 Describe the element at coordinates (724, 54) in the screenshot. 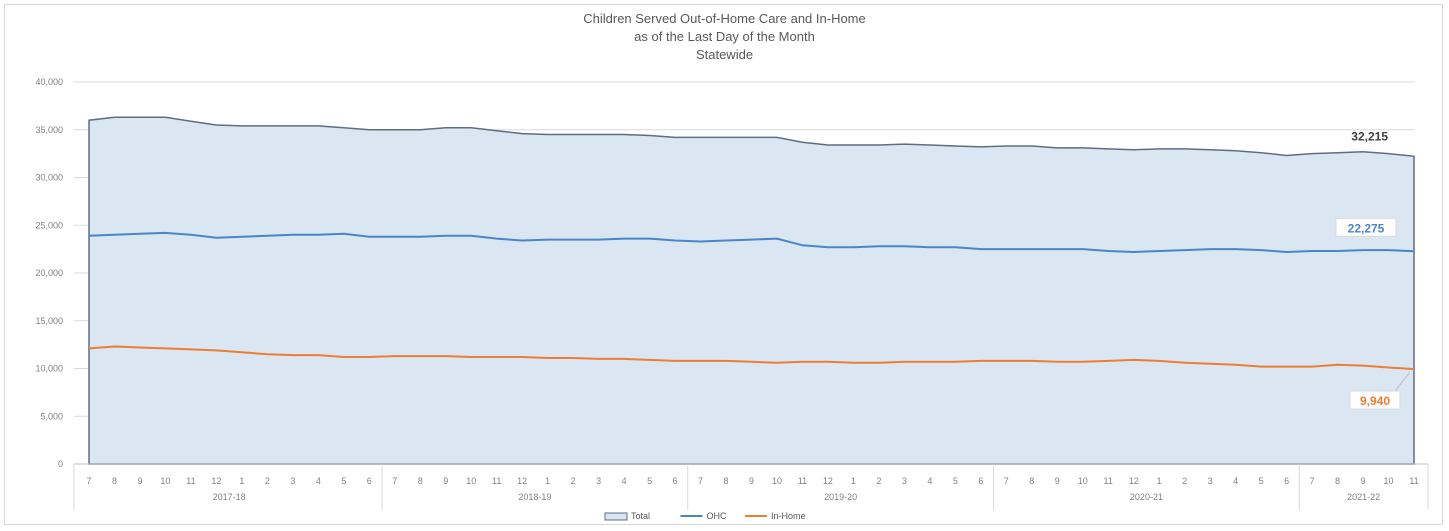

I see `chart-title-line-3: Statewide` at that location.